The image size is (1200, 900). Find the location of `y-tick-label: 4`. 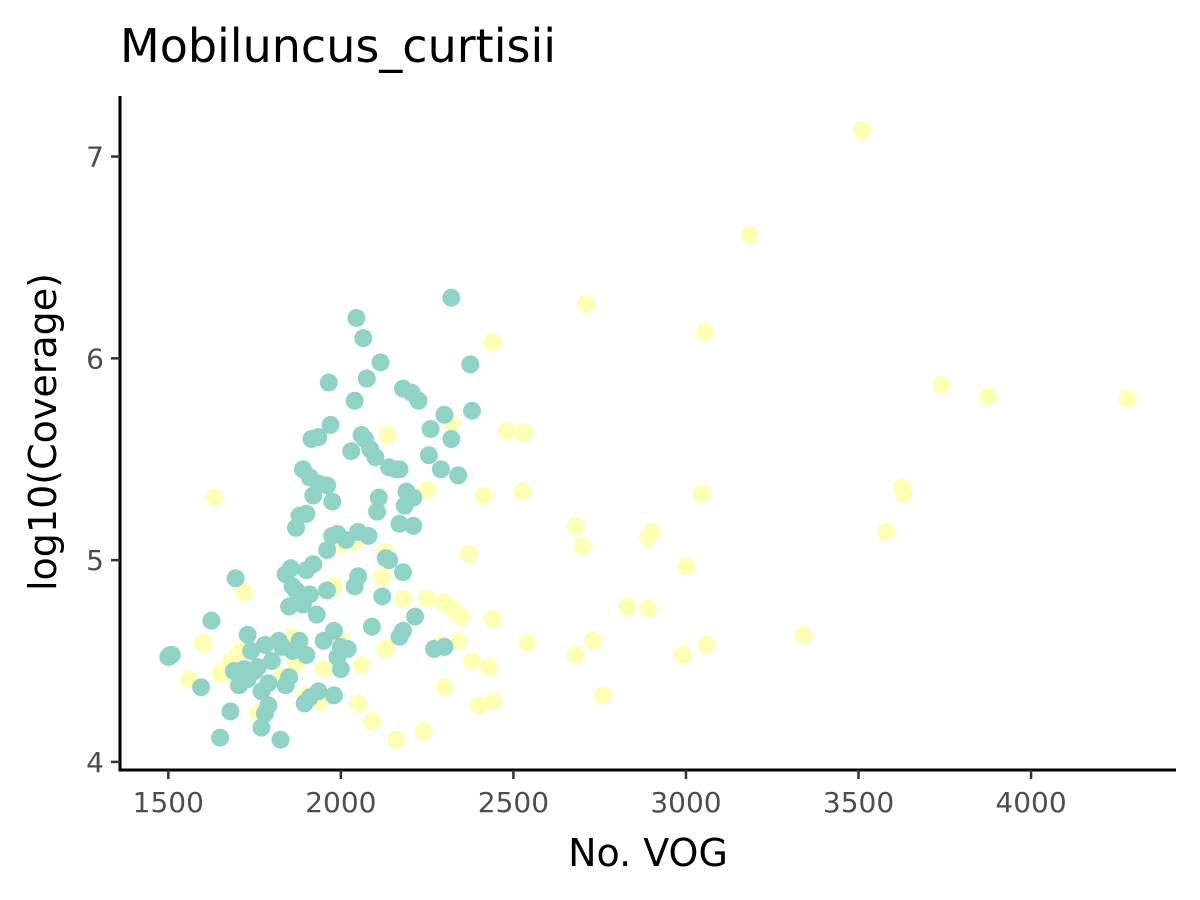

y-tick-label: 4 is located at coordinates (95, 762).